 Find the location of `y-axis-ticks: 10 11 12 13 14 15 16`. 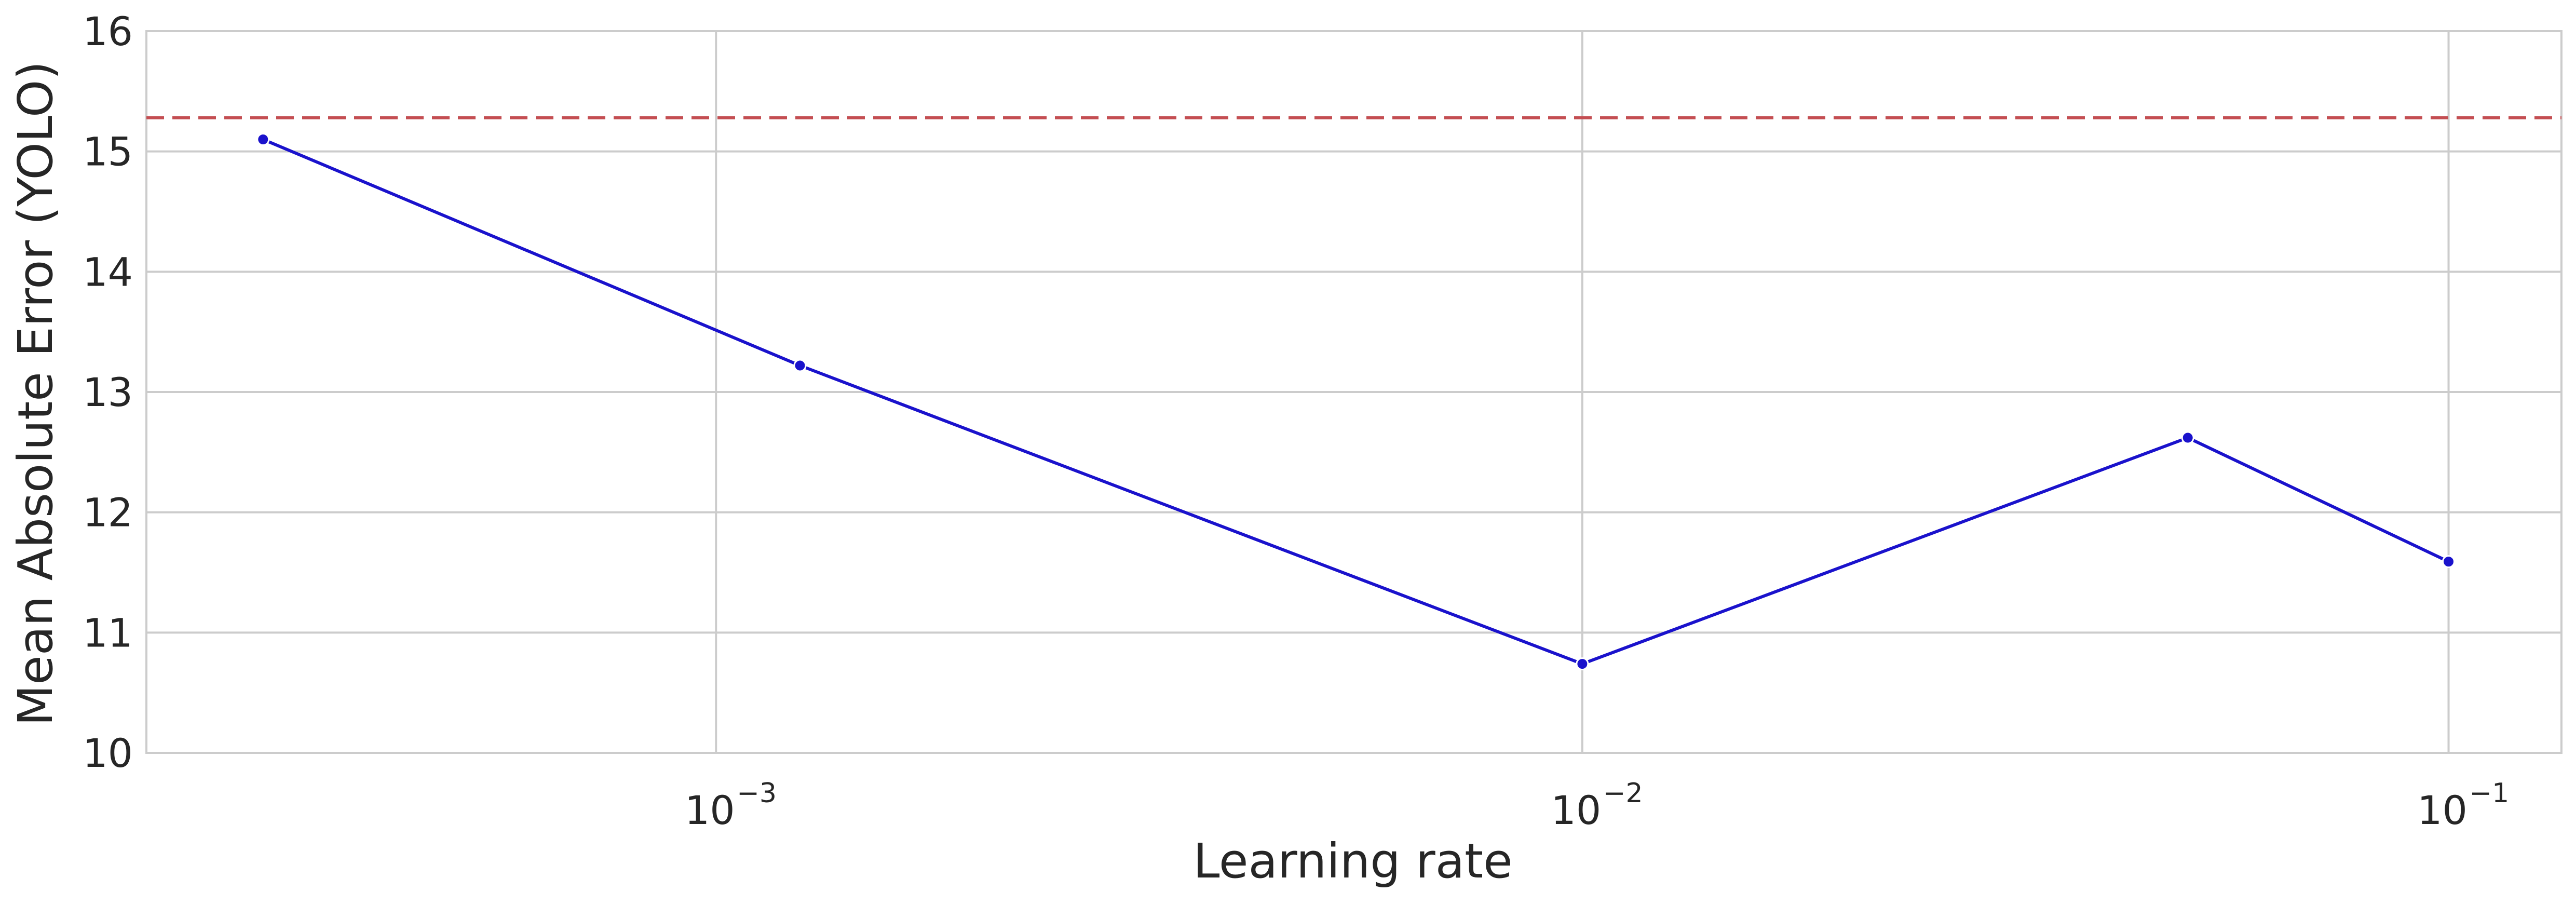

y-axis-ticks: 10 11 12 13 14 15 16 is located at coordinates (108, 392).